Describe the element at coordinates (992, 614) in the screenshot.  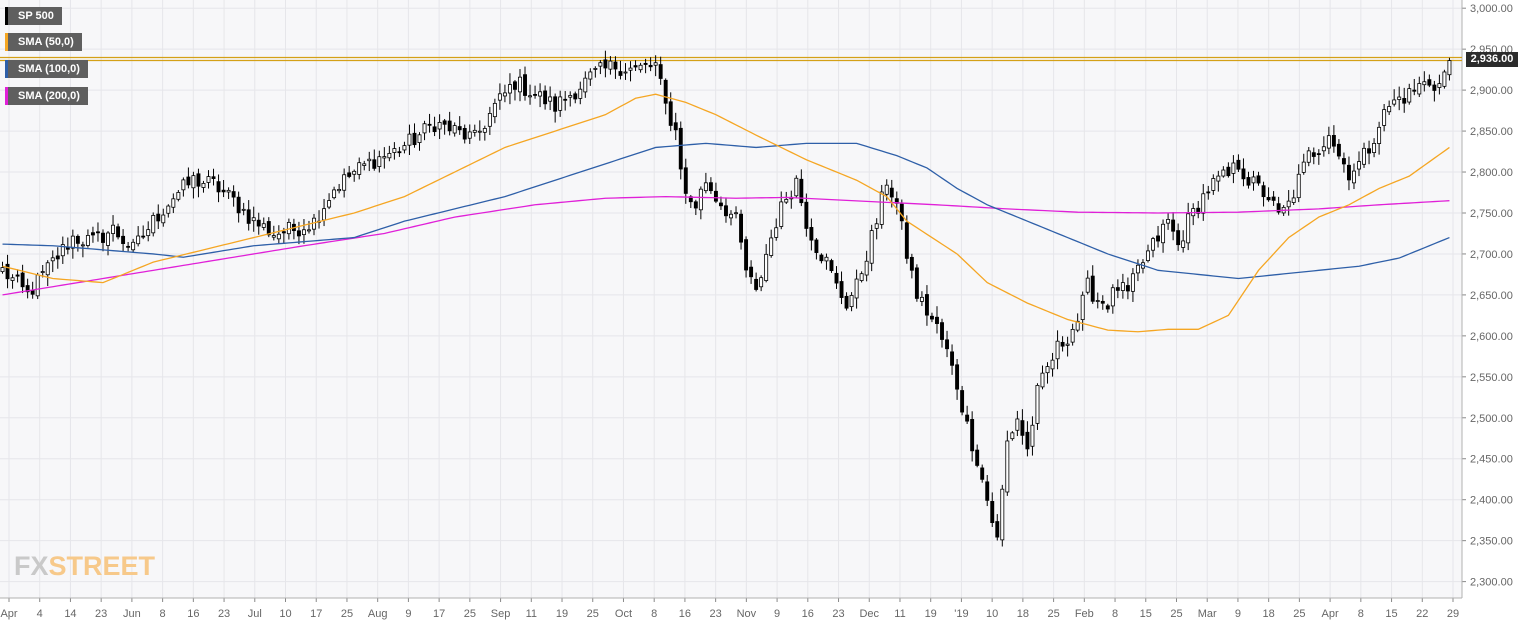
I see `x-tick-label: 10` at that location.